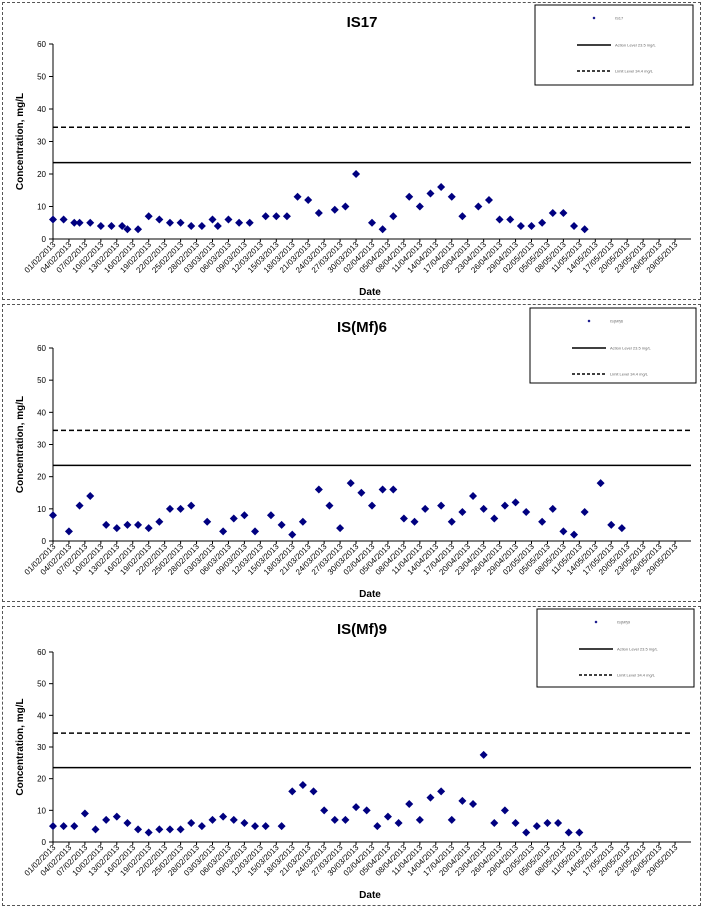  What do you see at coordinates (44, 239) in the screenshot?
I see `y-tick-label: 0` at bounding box center [44, 239].